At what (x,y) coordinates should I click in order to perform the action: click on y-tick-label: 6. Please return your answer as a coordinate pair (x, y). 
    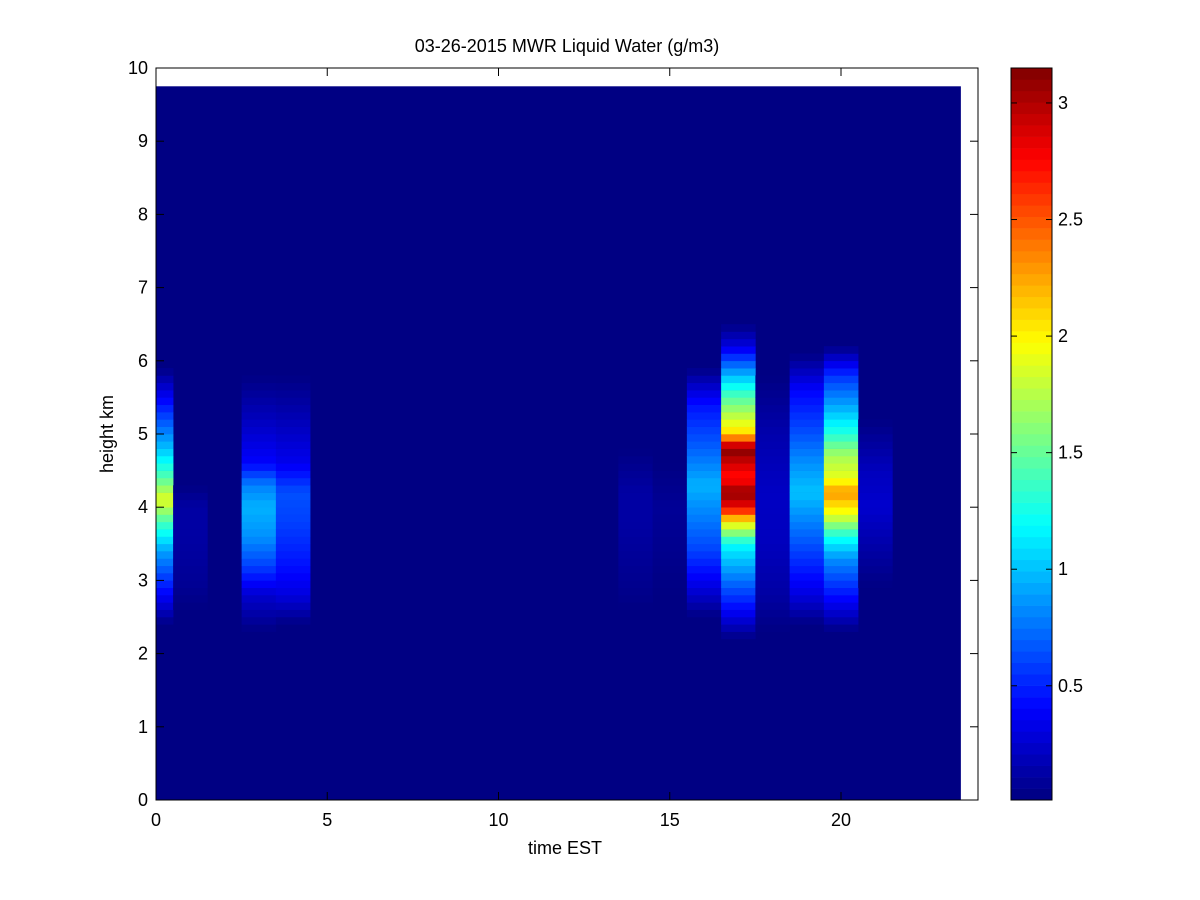
    Looking at the image, I should click on (143, 361).